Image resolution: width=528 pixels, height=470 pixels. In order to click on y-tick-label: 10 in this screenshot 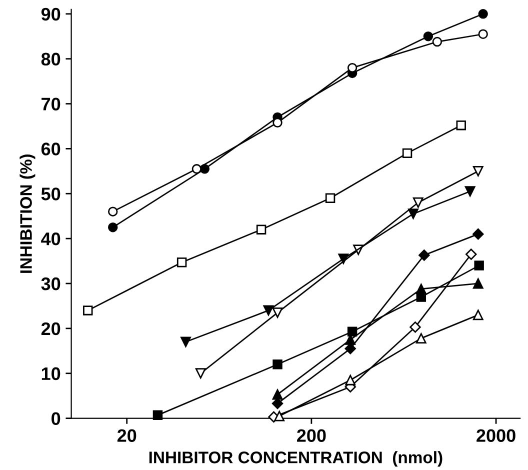, I will do `click(51, 373)`.